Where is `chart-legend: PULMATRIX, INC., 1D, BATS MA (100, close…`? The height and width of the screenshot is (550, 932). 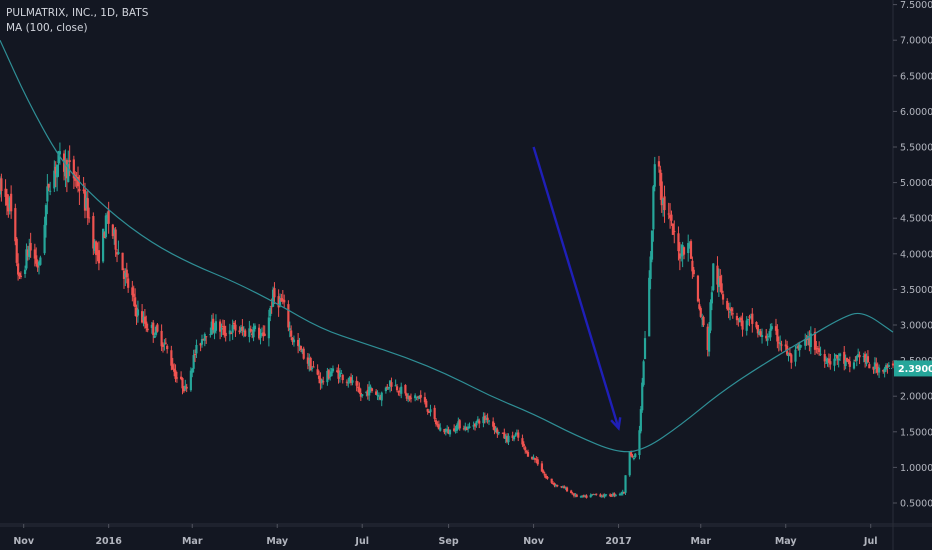 chart-legend: PULMATRIX, INC., 1D, BATS MA (100, close… is located at coordinates (77, 21).